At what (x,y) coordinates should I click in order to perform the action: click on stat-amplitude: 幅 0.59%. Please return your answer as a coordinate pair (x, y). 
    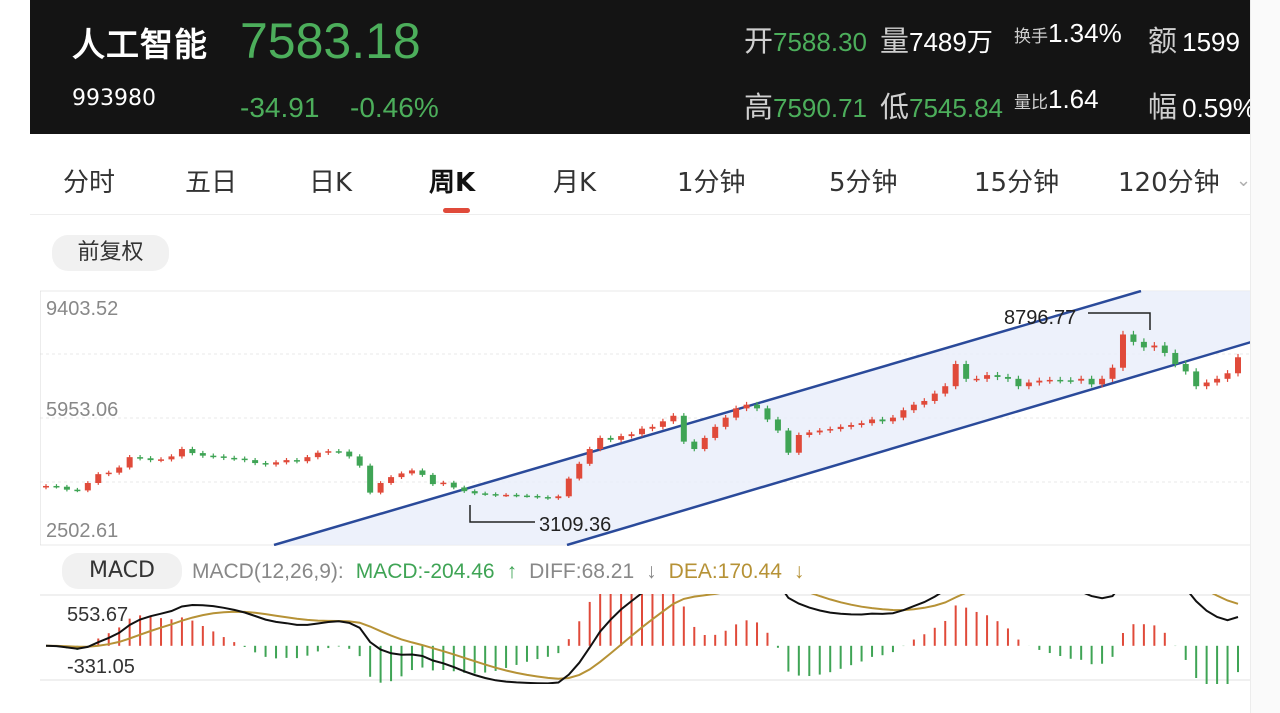
    Looking at the image, I should click on (1199, 105).